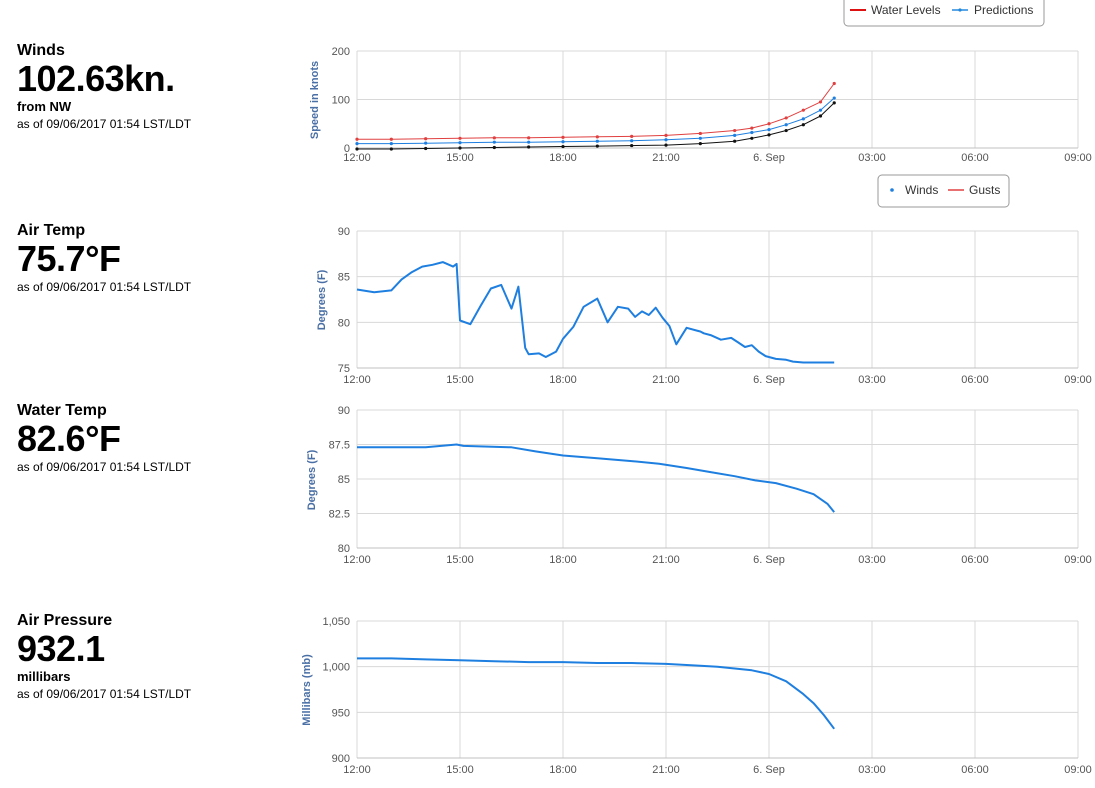  What do you see at coordinates (44, 676) in the screenshot?
I see `pressure-unit: millibars` at bounding box center [44, 676].